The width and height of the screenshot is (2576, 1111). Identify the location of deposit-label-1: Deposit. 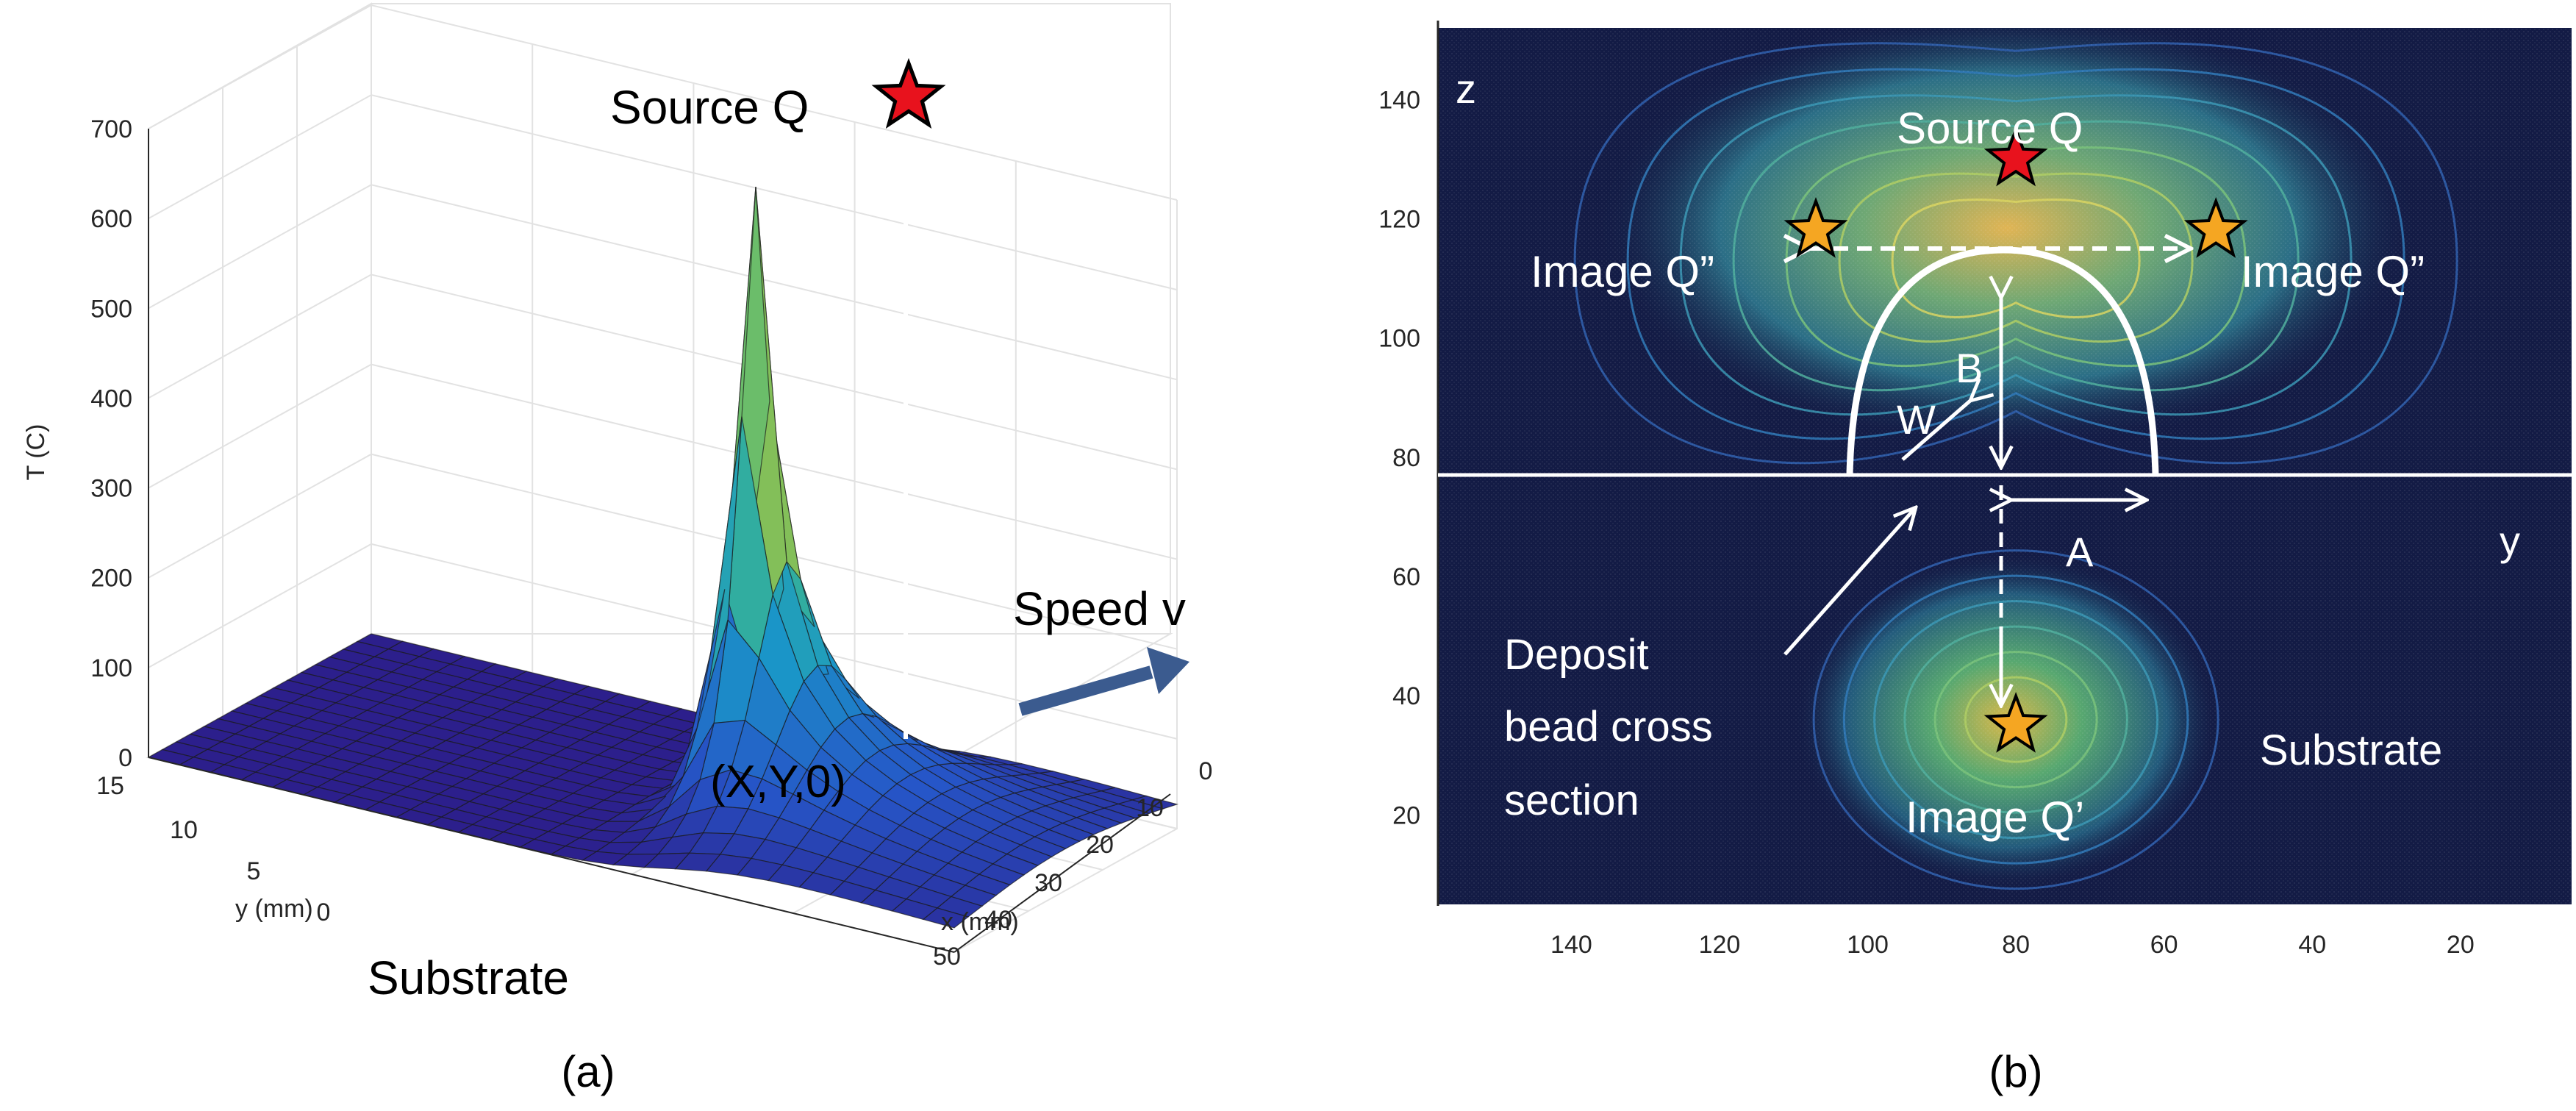
(1577, 655).